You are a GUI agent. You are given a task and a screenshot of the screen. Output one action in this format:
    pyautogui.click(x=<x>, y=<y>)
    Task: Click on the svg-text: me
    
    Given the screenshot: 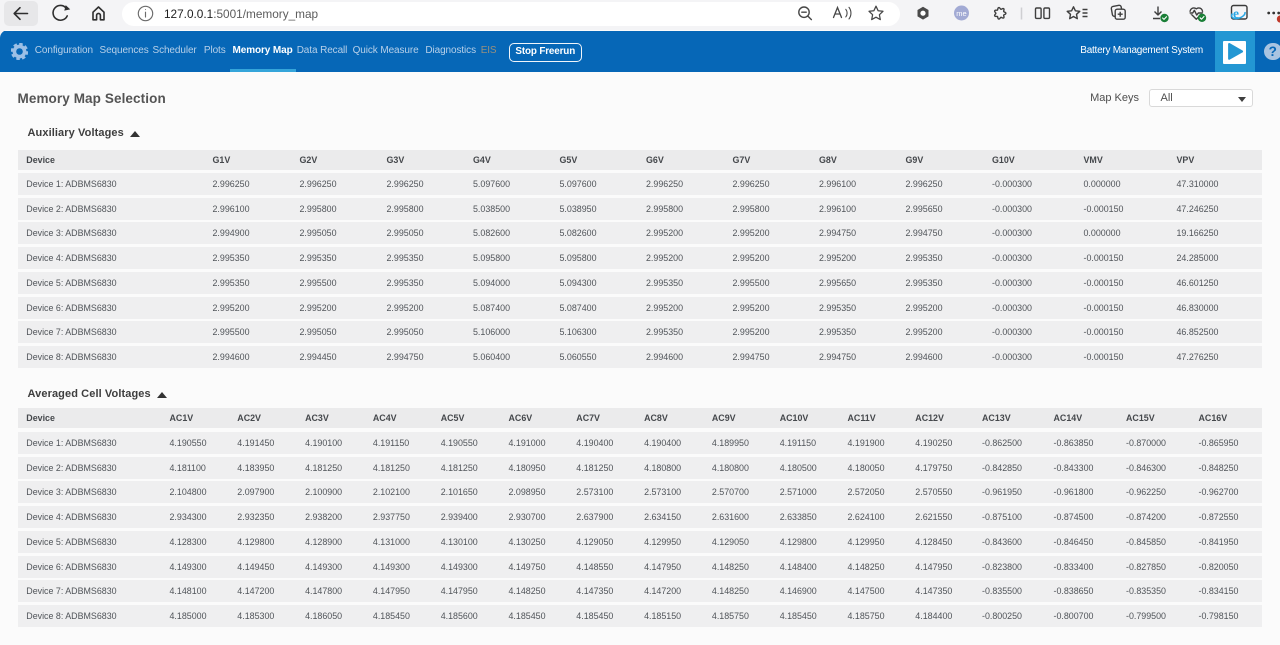 What is the action you would take?
    pyautogui.click(x=961, y=13)
    